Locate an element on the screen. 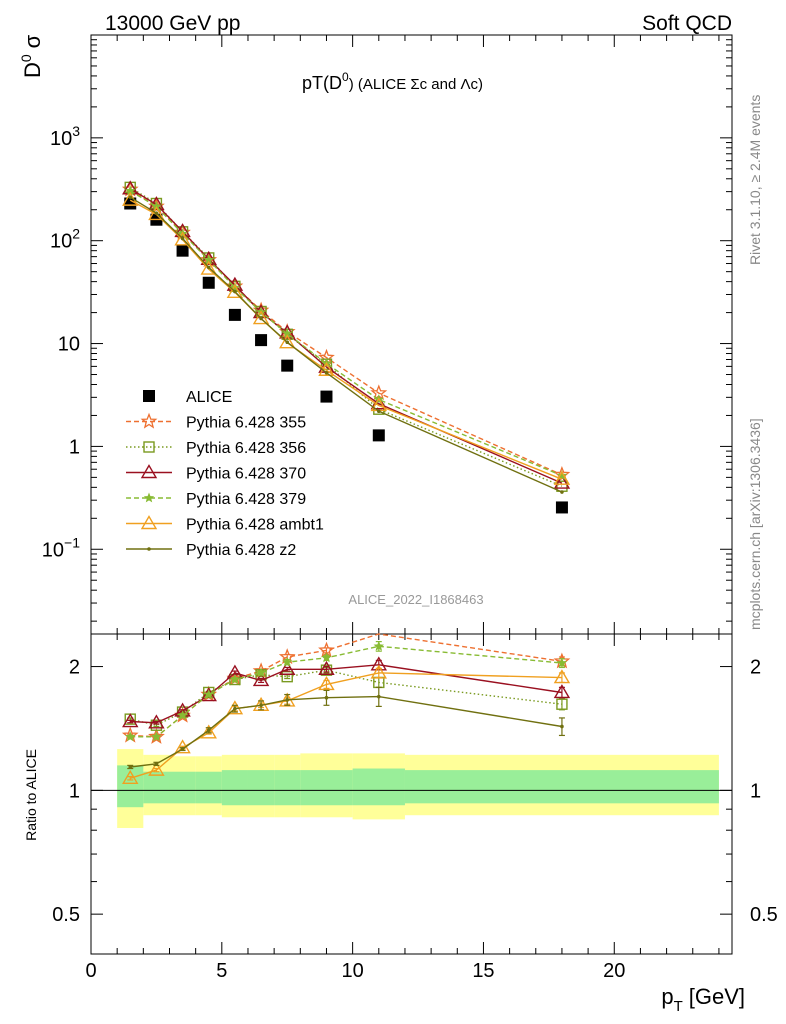  ratio-point-p356 is located at coordinates (562, 704).